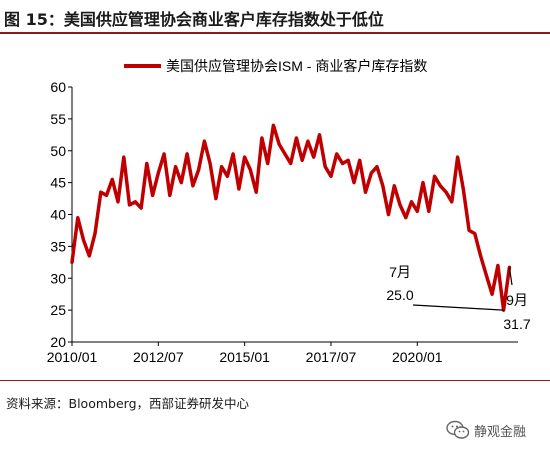 This screenshot has height=453, width=550. Describe the element at coordinates (72, 357) in the screenshot. I see `x-tick-label: 2010/01` at that location.